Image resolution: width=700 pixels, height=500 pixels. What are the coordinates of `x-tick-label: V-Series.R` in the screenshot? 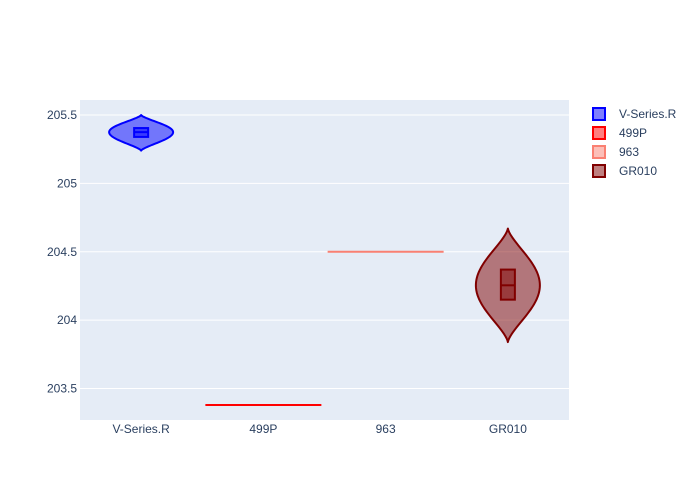 It's located at (141, 429).